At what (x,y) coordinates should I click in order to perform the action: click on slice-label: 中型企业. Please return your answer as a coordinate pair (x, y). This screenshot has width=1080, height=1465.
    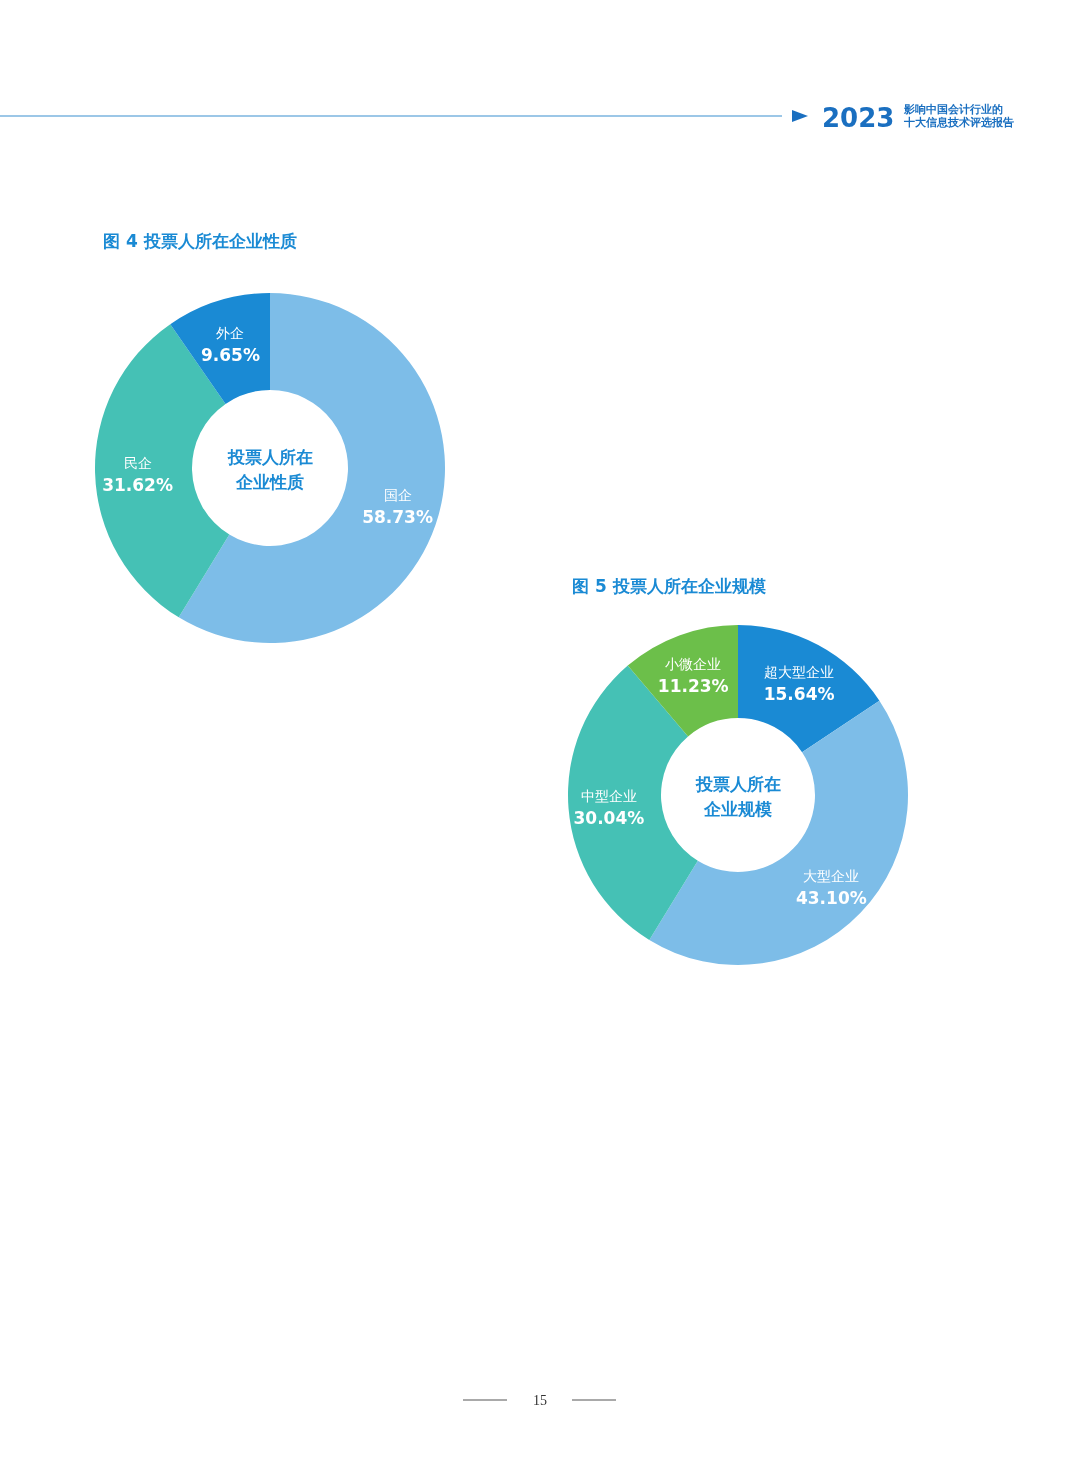
    Looking at the image, I should click on (608, 796).